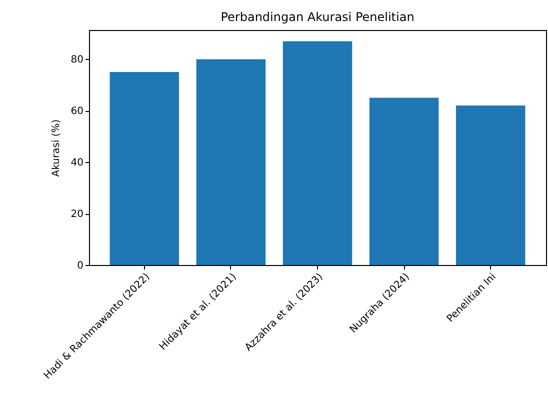 The height and width of the screenshot is (404, 548). What do you see at coordinates (317, 17) in the screenshot?
I see `chart-title: Perbandingan Akurasi Penelitian` at bounding box center [317, 17].